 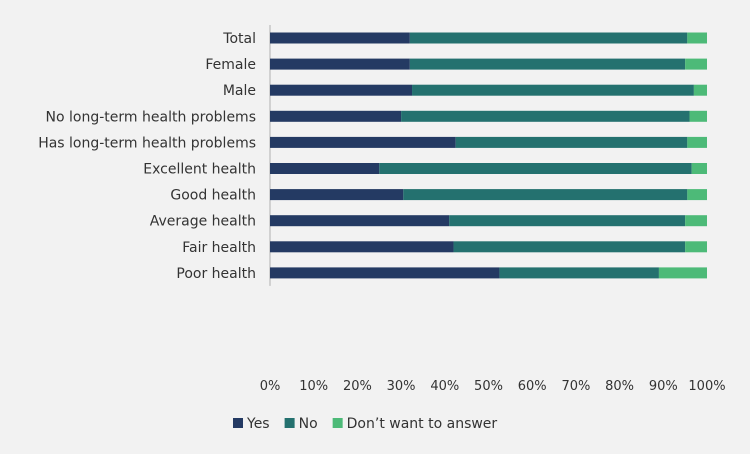 What do you see at coordinates (422, 424) in the screenshot?
I see `legend-label-don-t-want-to-answer: Don’t want to answer` at bounding box center [422, 424].